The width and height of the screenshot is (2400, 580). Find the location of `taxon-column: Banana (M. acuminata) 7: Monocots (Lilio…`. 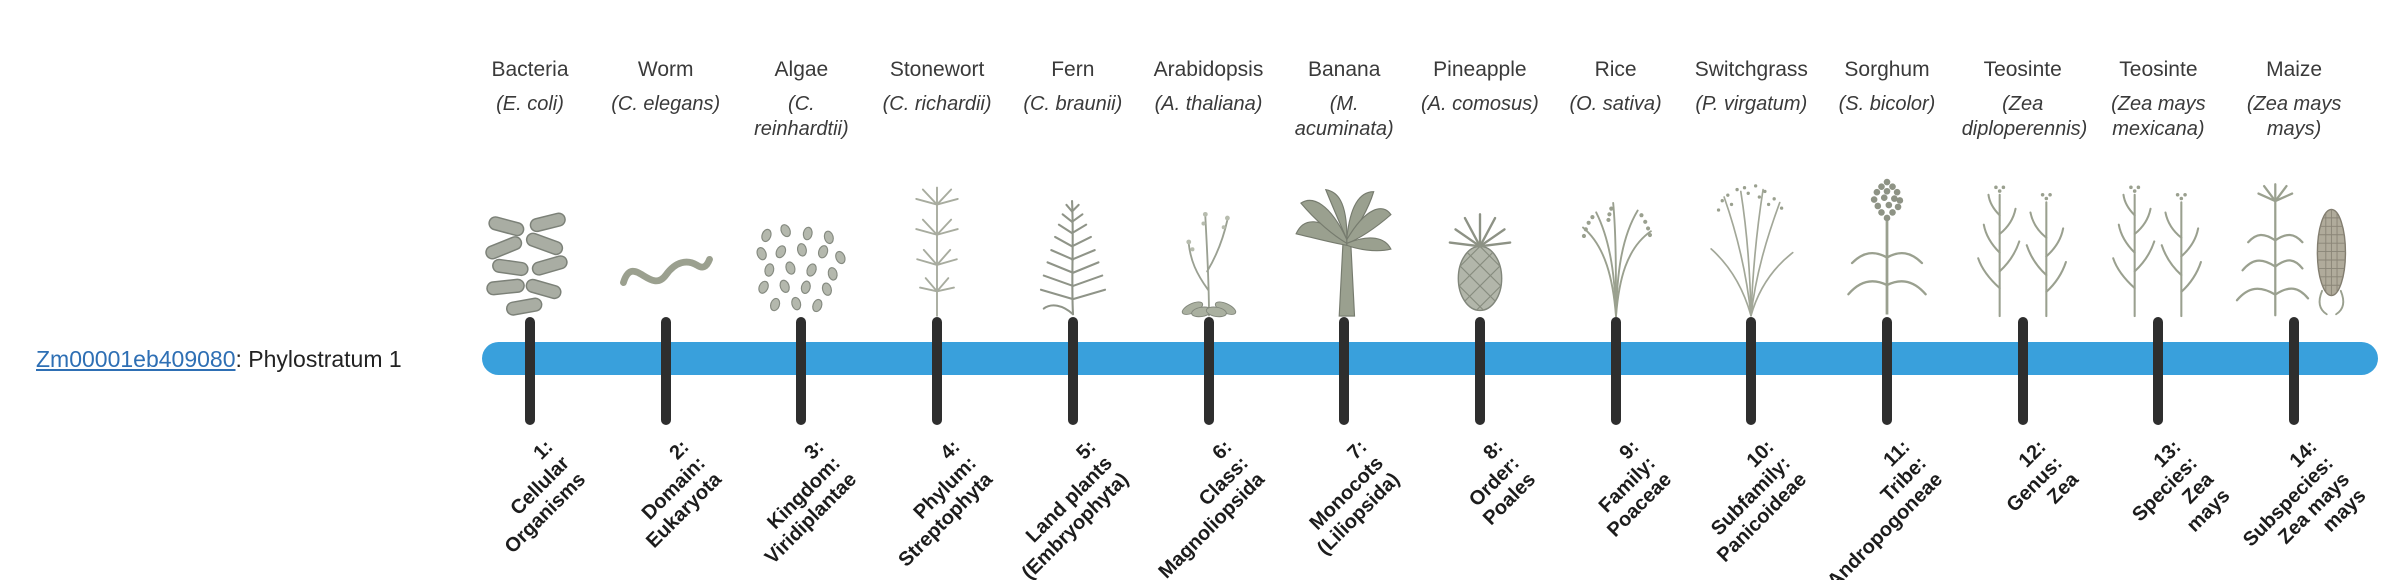

taxon-column: Banana (M. acuminata) 7: Monocots (Lilio… is located at coordinates (1344, 290).